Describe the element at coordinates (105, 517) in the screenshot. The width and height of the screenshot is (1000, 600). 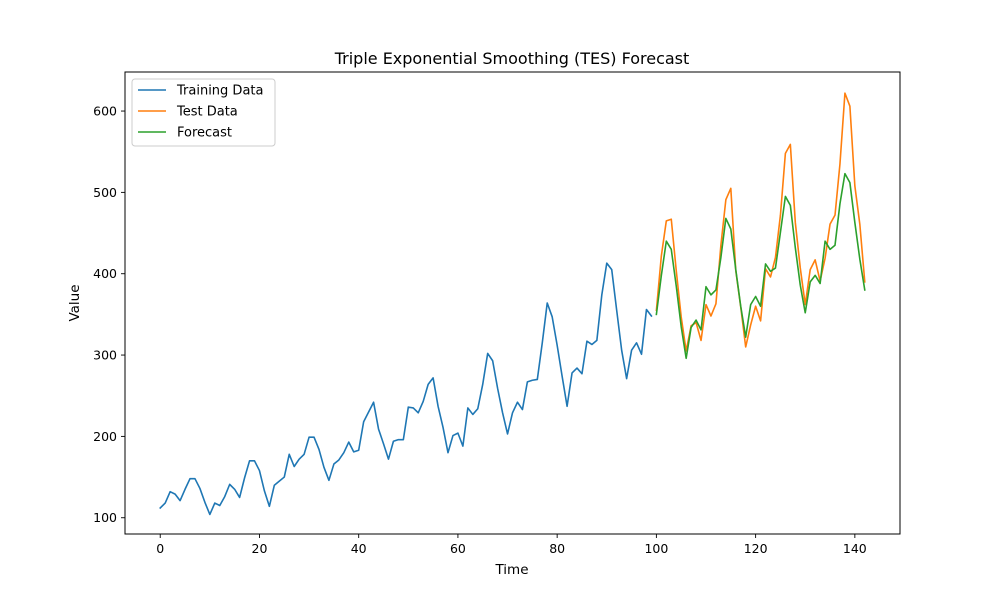
I see `y-tick-label: 100` at that location.